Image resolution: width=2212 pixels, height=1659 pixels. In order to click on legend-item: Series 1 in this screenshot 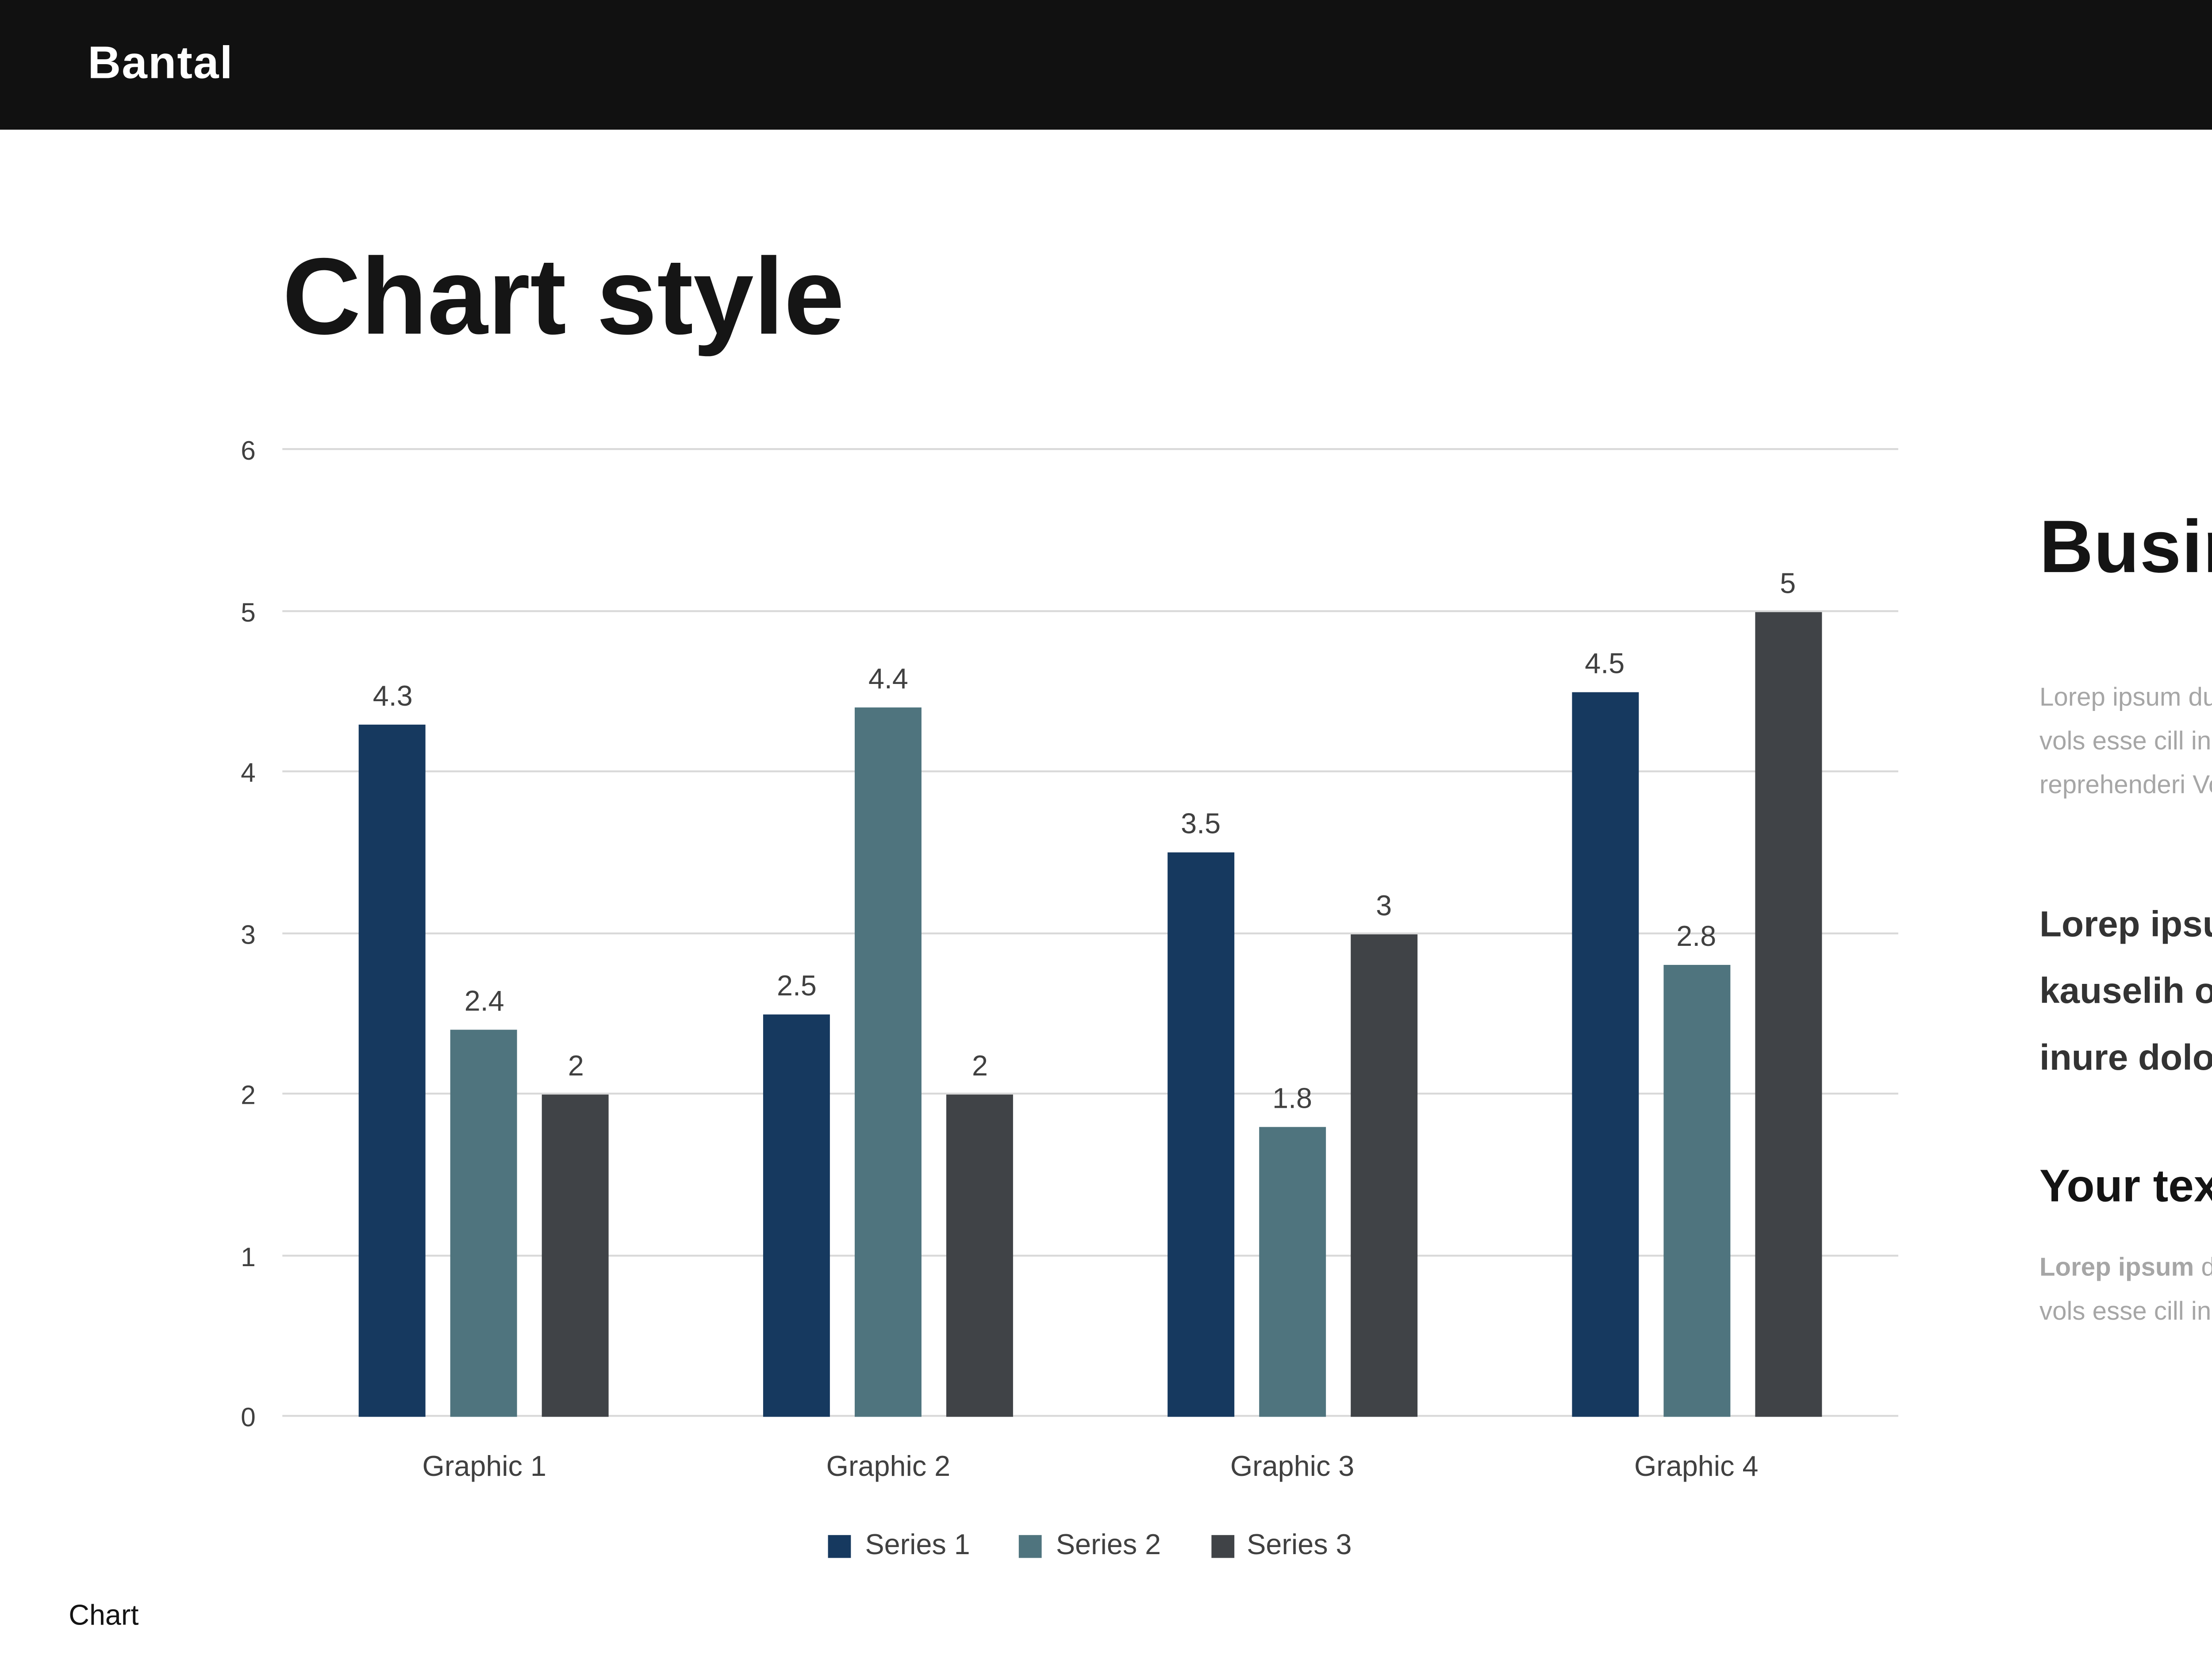, I will do `click(900, 1545)`.